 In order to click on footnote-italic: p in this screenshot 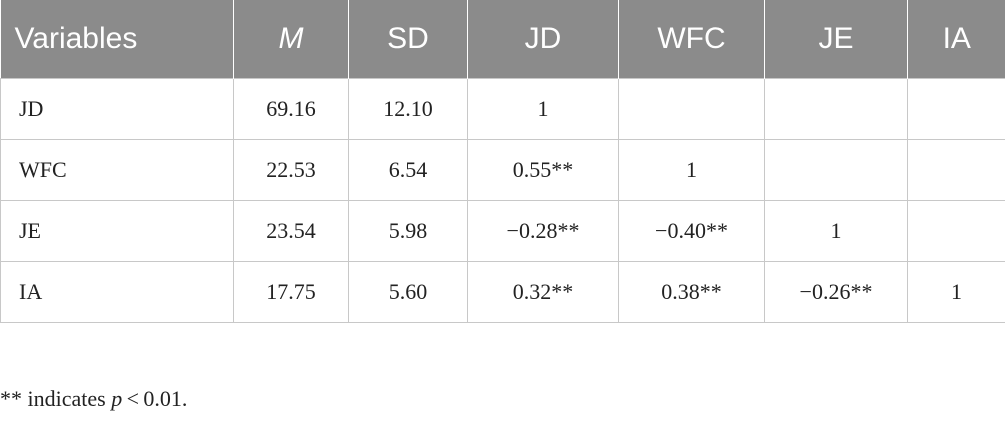, I will do `click(117, 398)`.